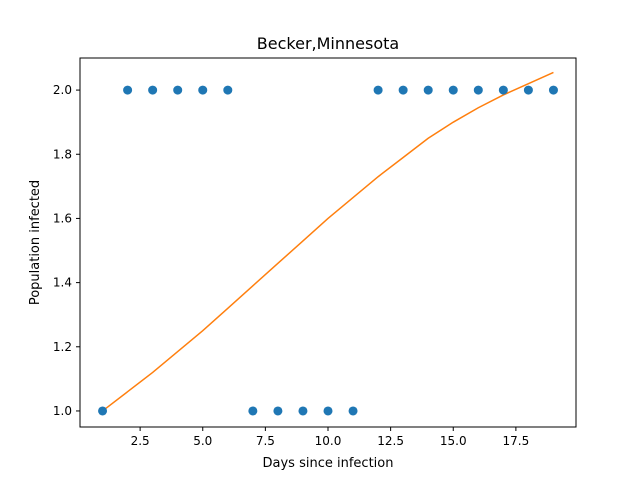 The image size is (640, 480). I want to click on y-axis: 1.0 1.2 1.4 1.6 1.8 2.0, so click(66, 250).